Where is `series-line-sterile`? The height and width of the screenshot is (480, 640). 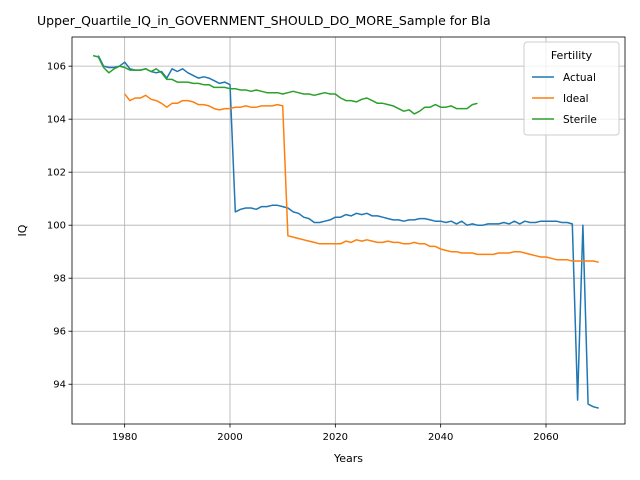
series-line-sterile is located at coordinates (285, 84).